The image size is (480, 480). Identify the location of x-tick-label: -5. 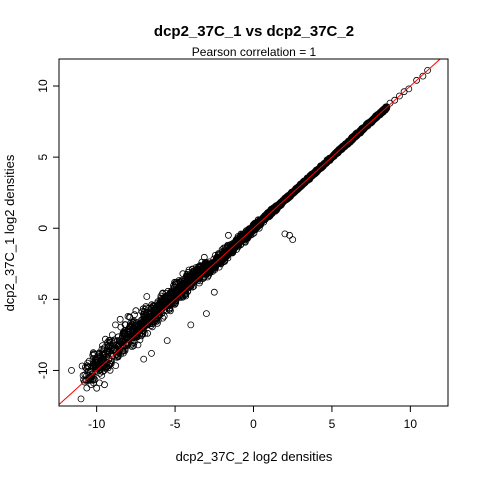
(175, 424).